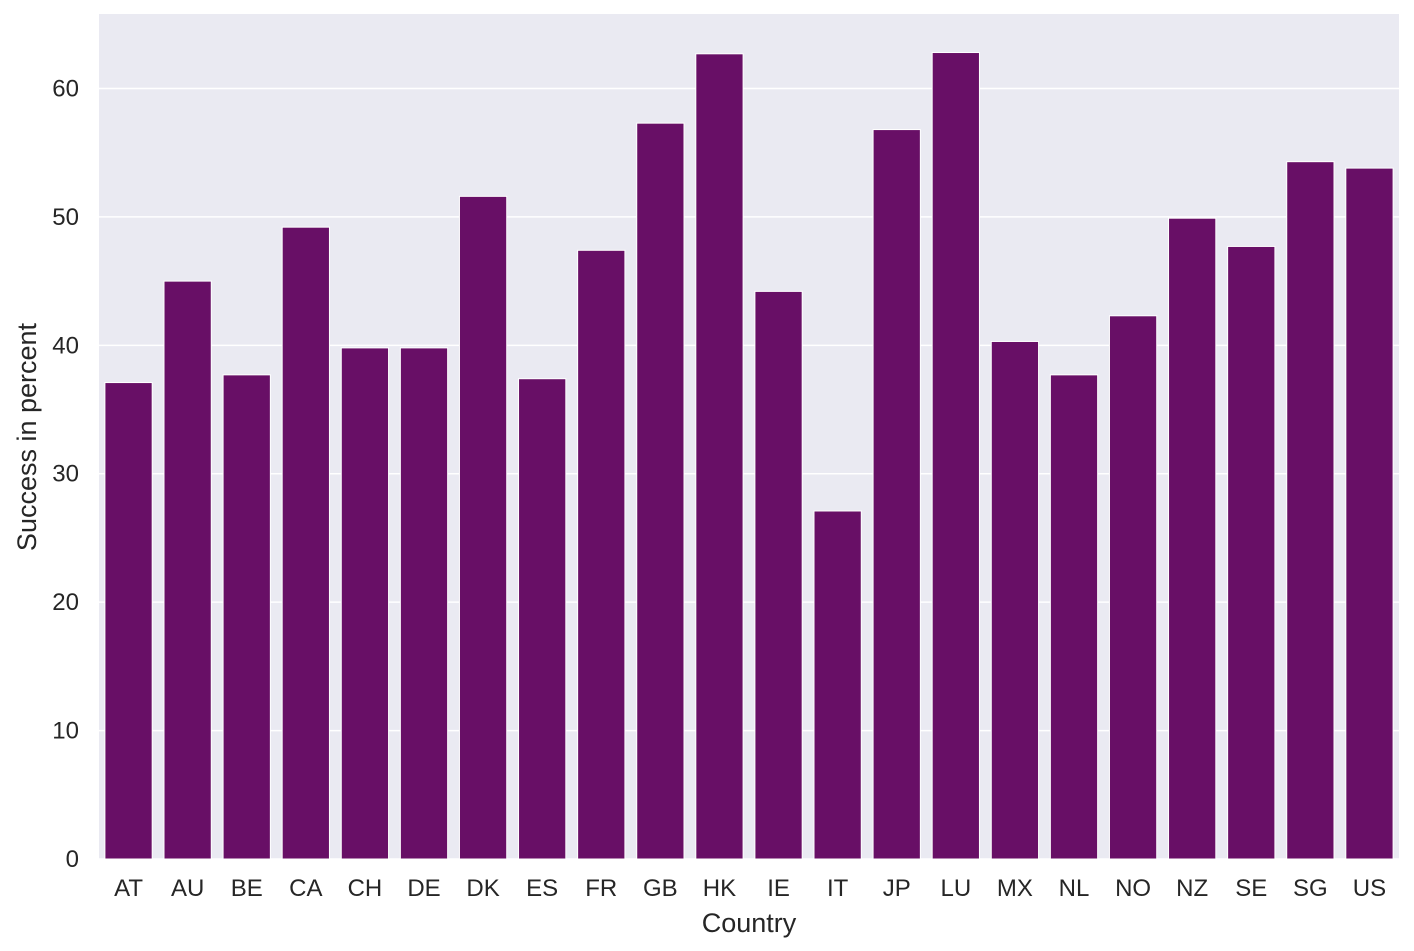 This screenshot has height=951, width=1414. What do you see at coordinates (660, 888) in the screenshot?
I see `x-tick-label-gb: GB` at bounding box center [660, 888].